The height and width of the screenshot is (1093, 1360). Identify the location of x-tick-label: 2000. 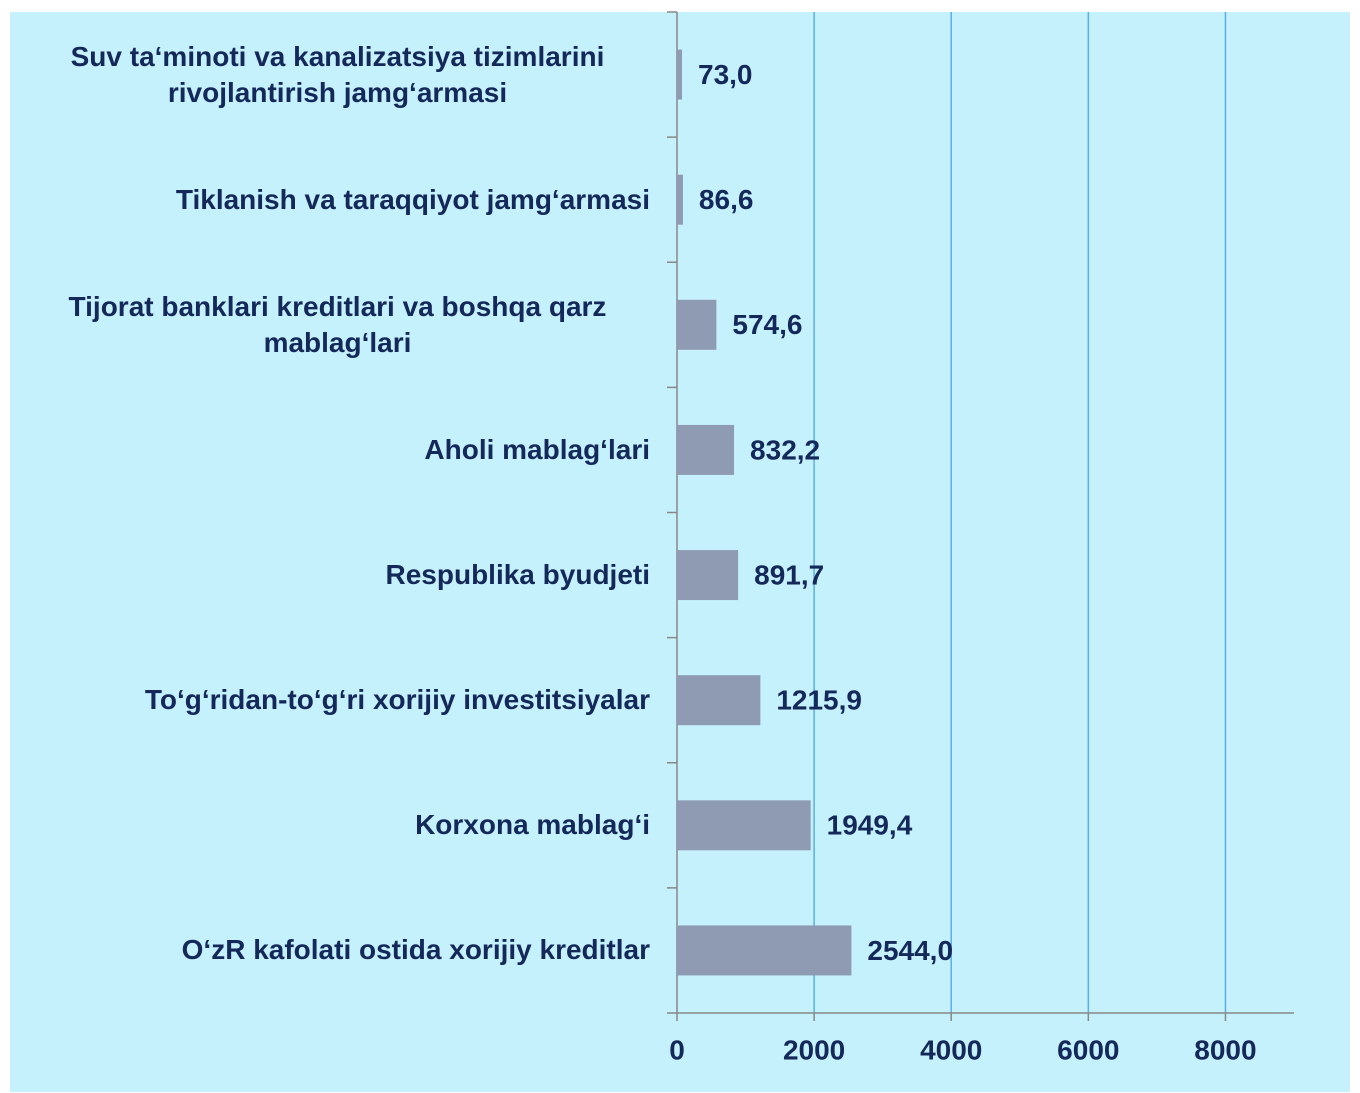
(814, 1049).